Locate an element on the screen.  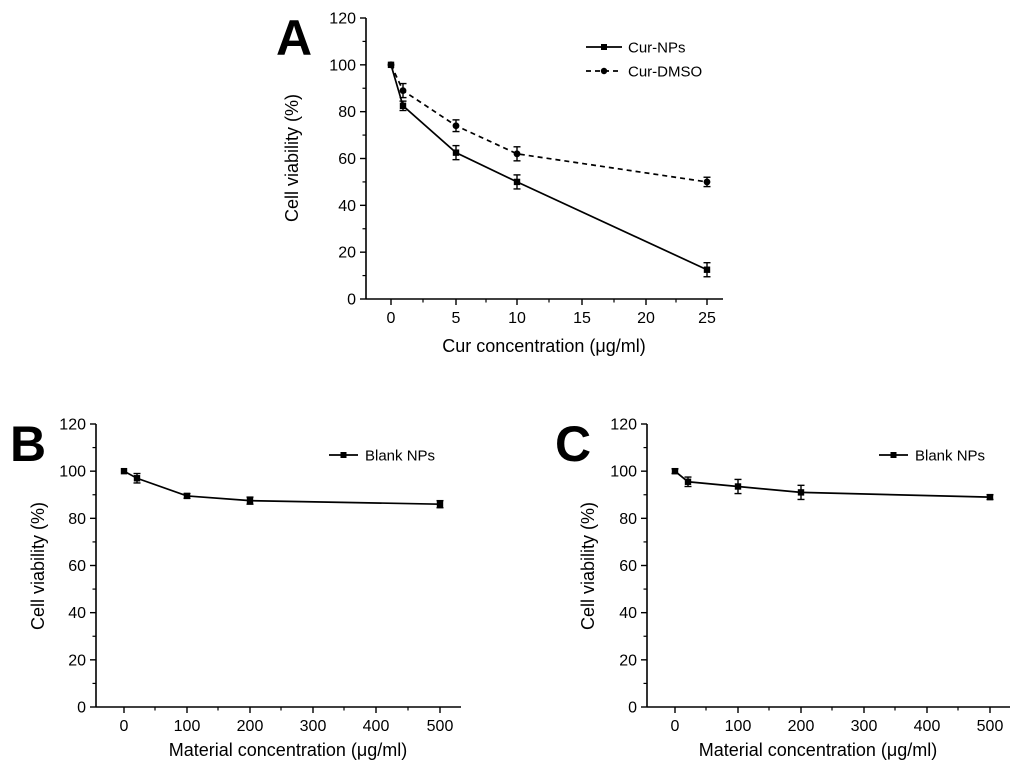
series-cur-dmso: Cur-DMSO is located at coordinates (549, 124).